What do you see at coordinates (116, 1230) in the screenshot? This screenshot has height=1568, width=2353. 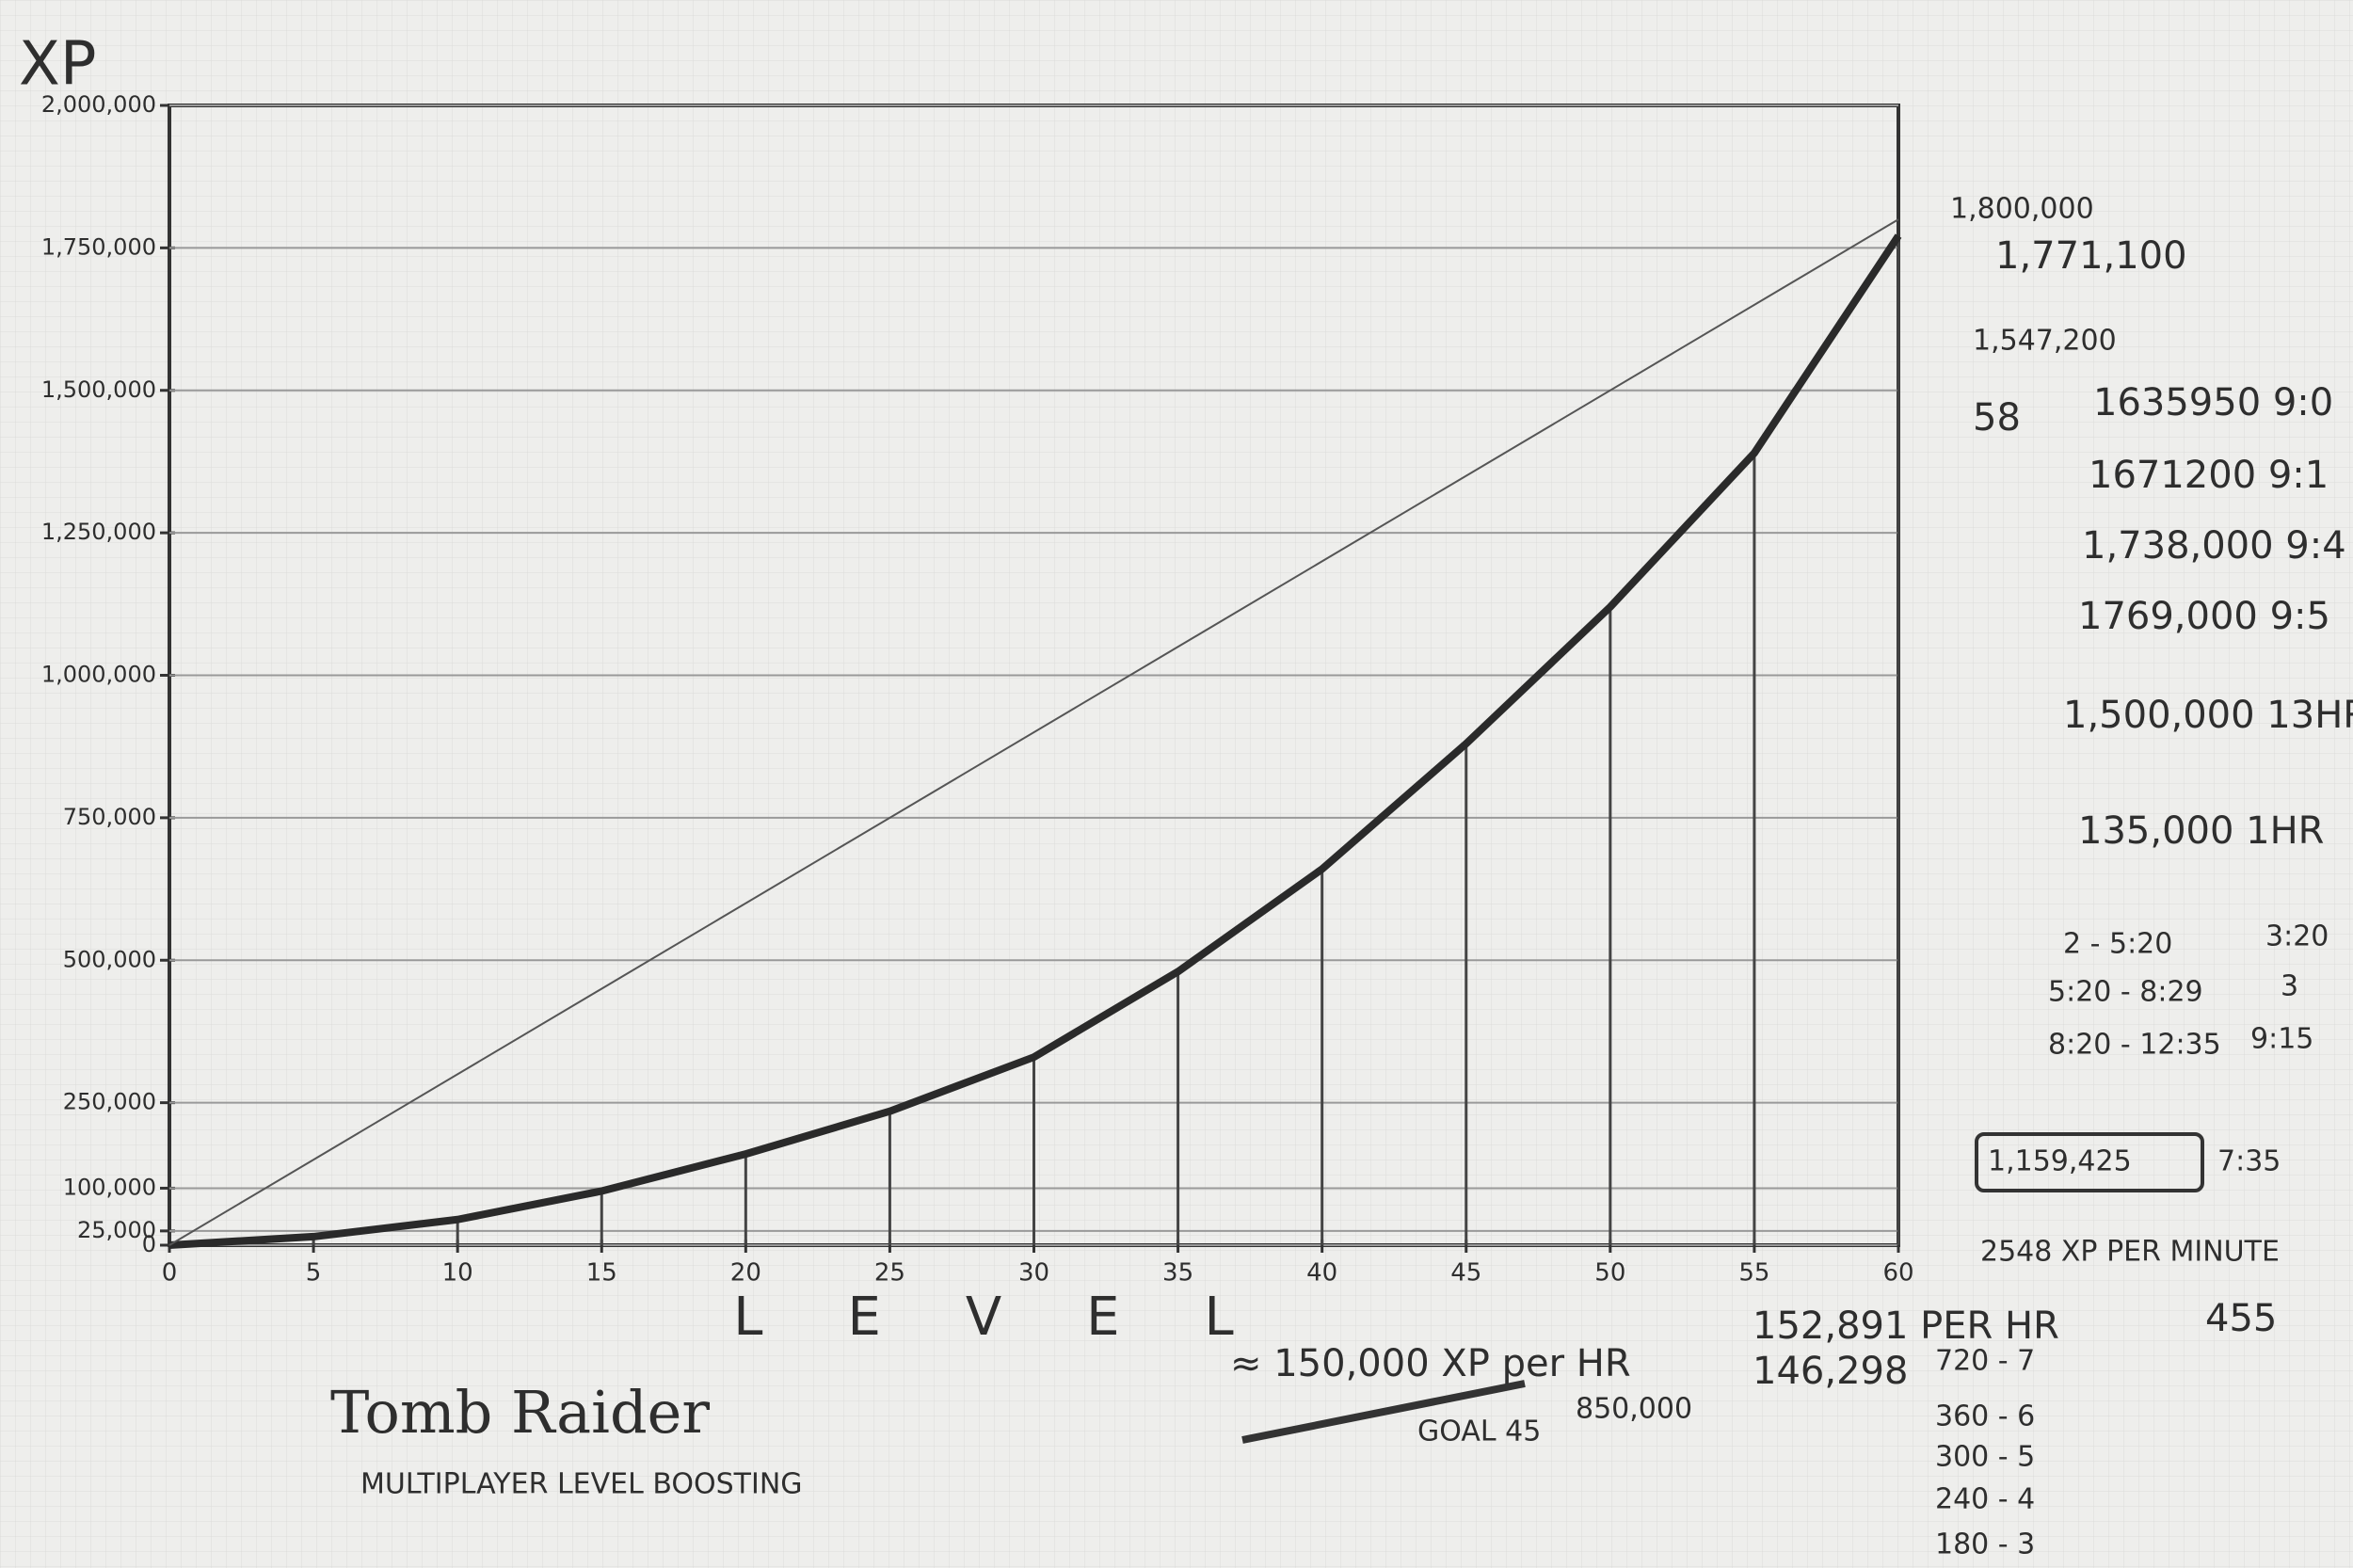 I see `y-tick-label: 25,000` at bounding box center [116, 1230].